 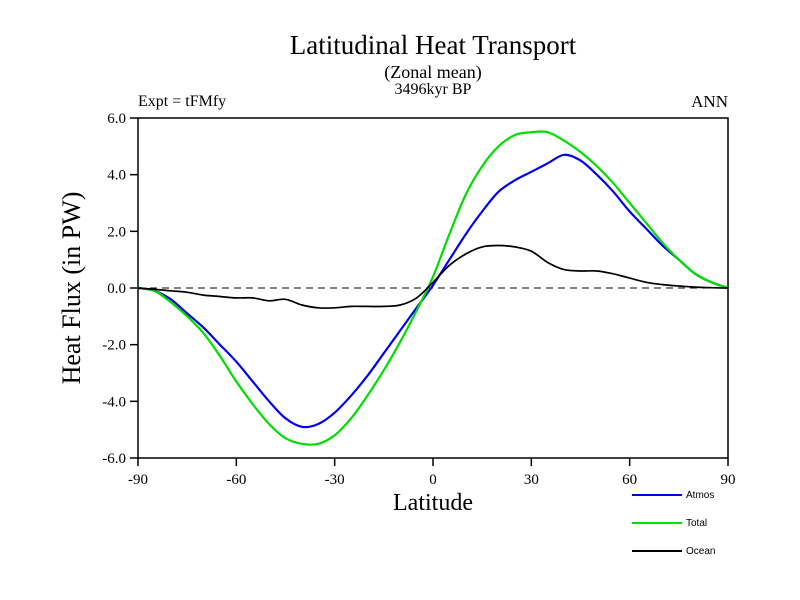 What do you see at coordinates (701, 551) in the screenshot?
I see `legend-label-ocean: Ocean` at bounding box center [701, 551].